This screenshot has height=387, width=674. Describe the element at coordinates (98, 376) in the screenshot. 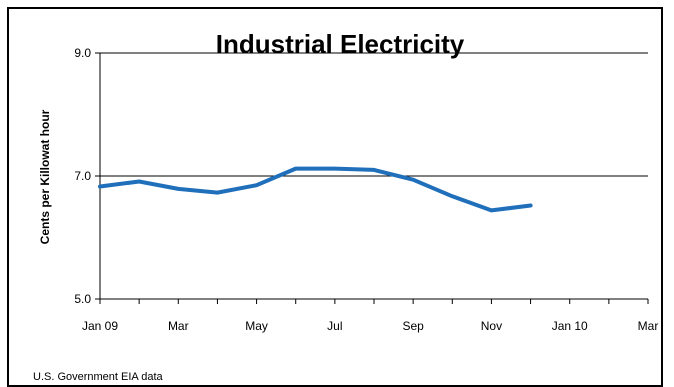

I see `footnote: U.S. Government EIA data` at that location.